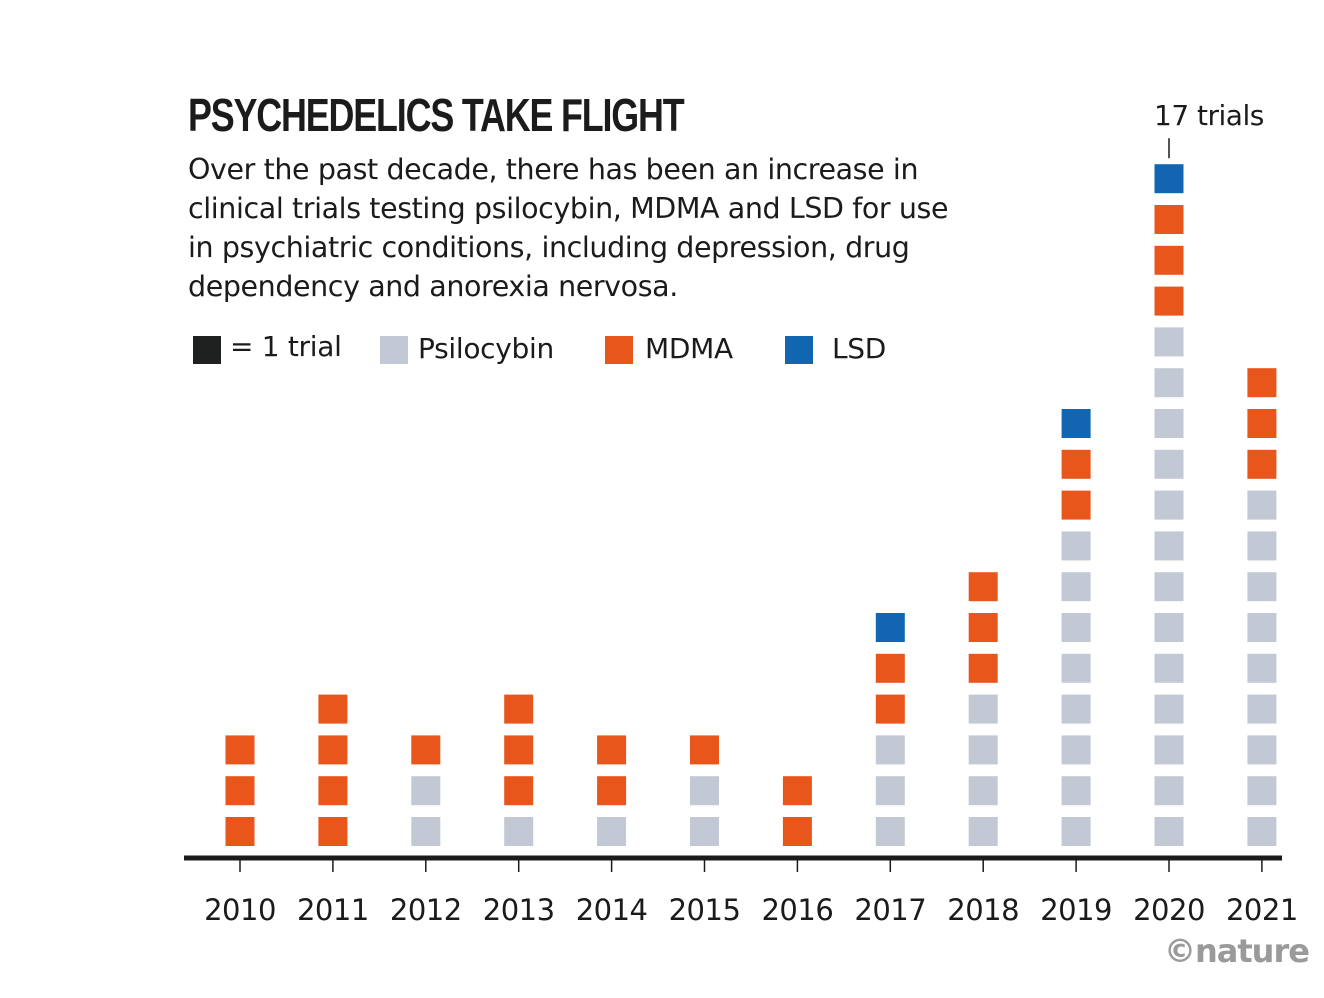 This screenshot has width=1324, height=998. Describe the element at coordinates (207, 350) in the screenshot. I see `legend-unit-swatch` at that location.